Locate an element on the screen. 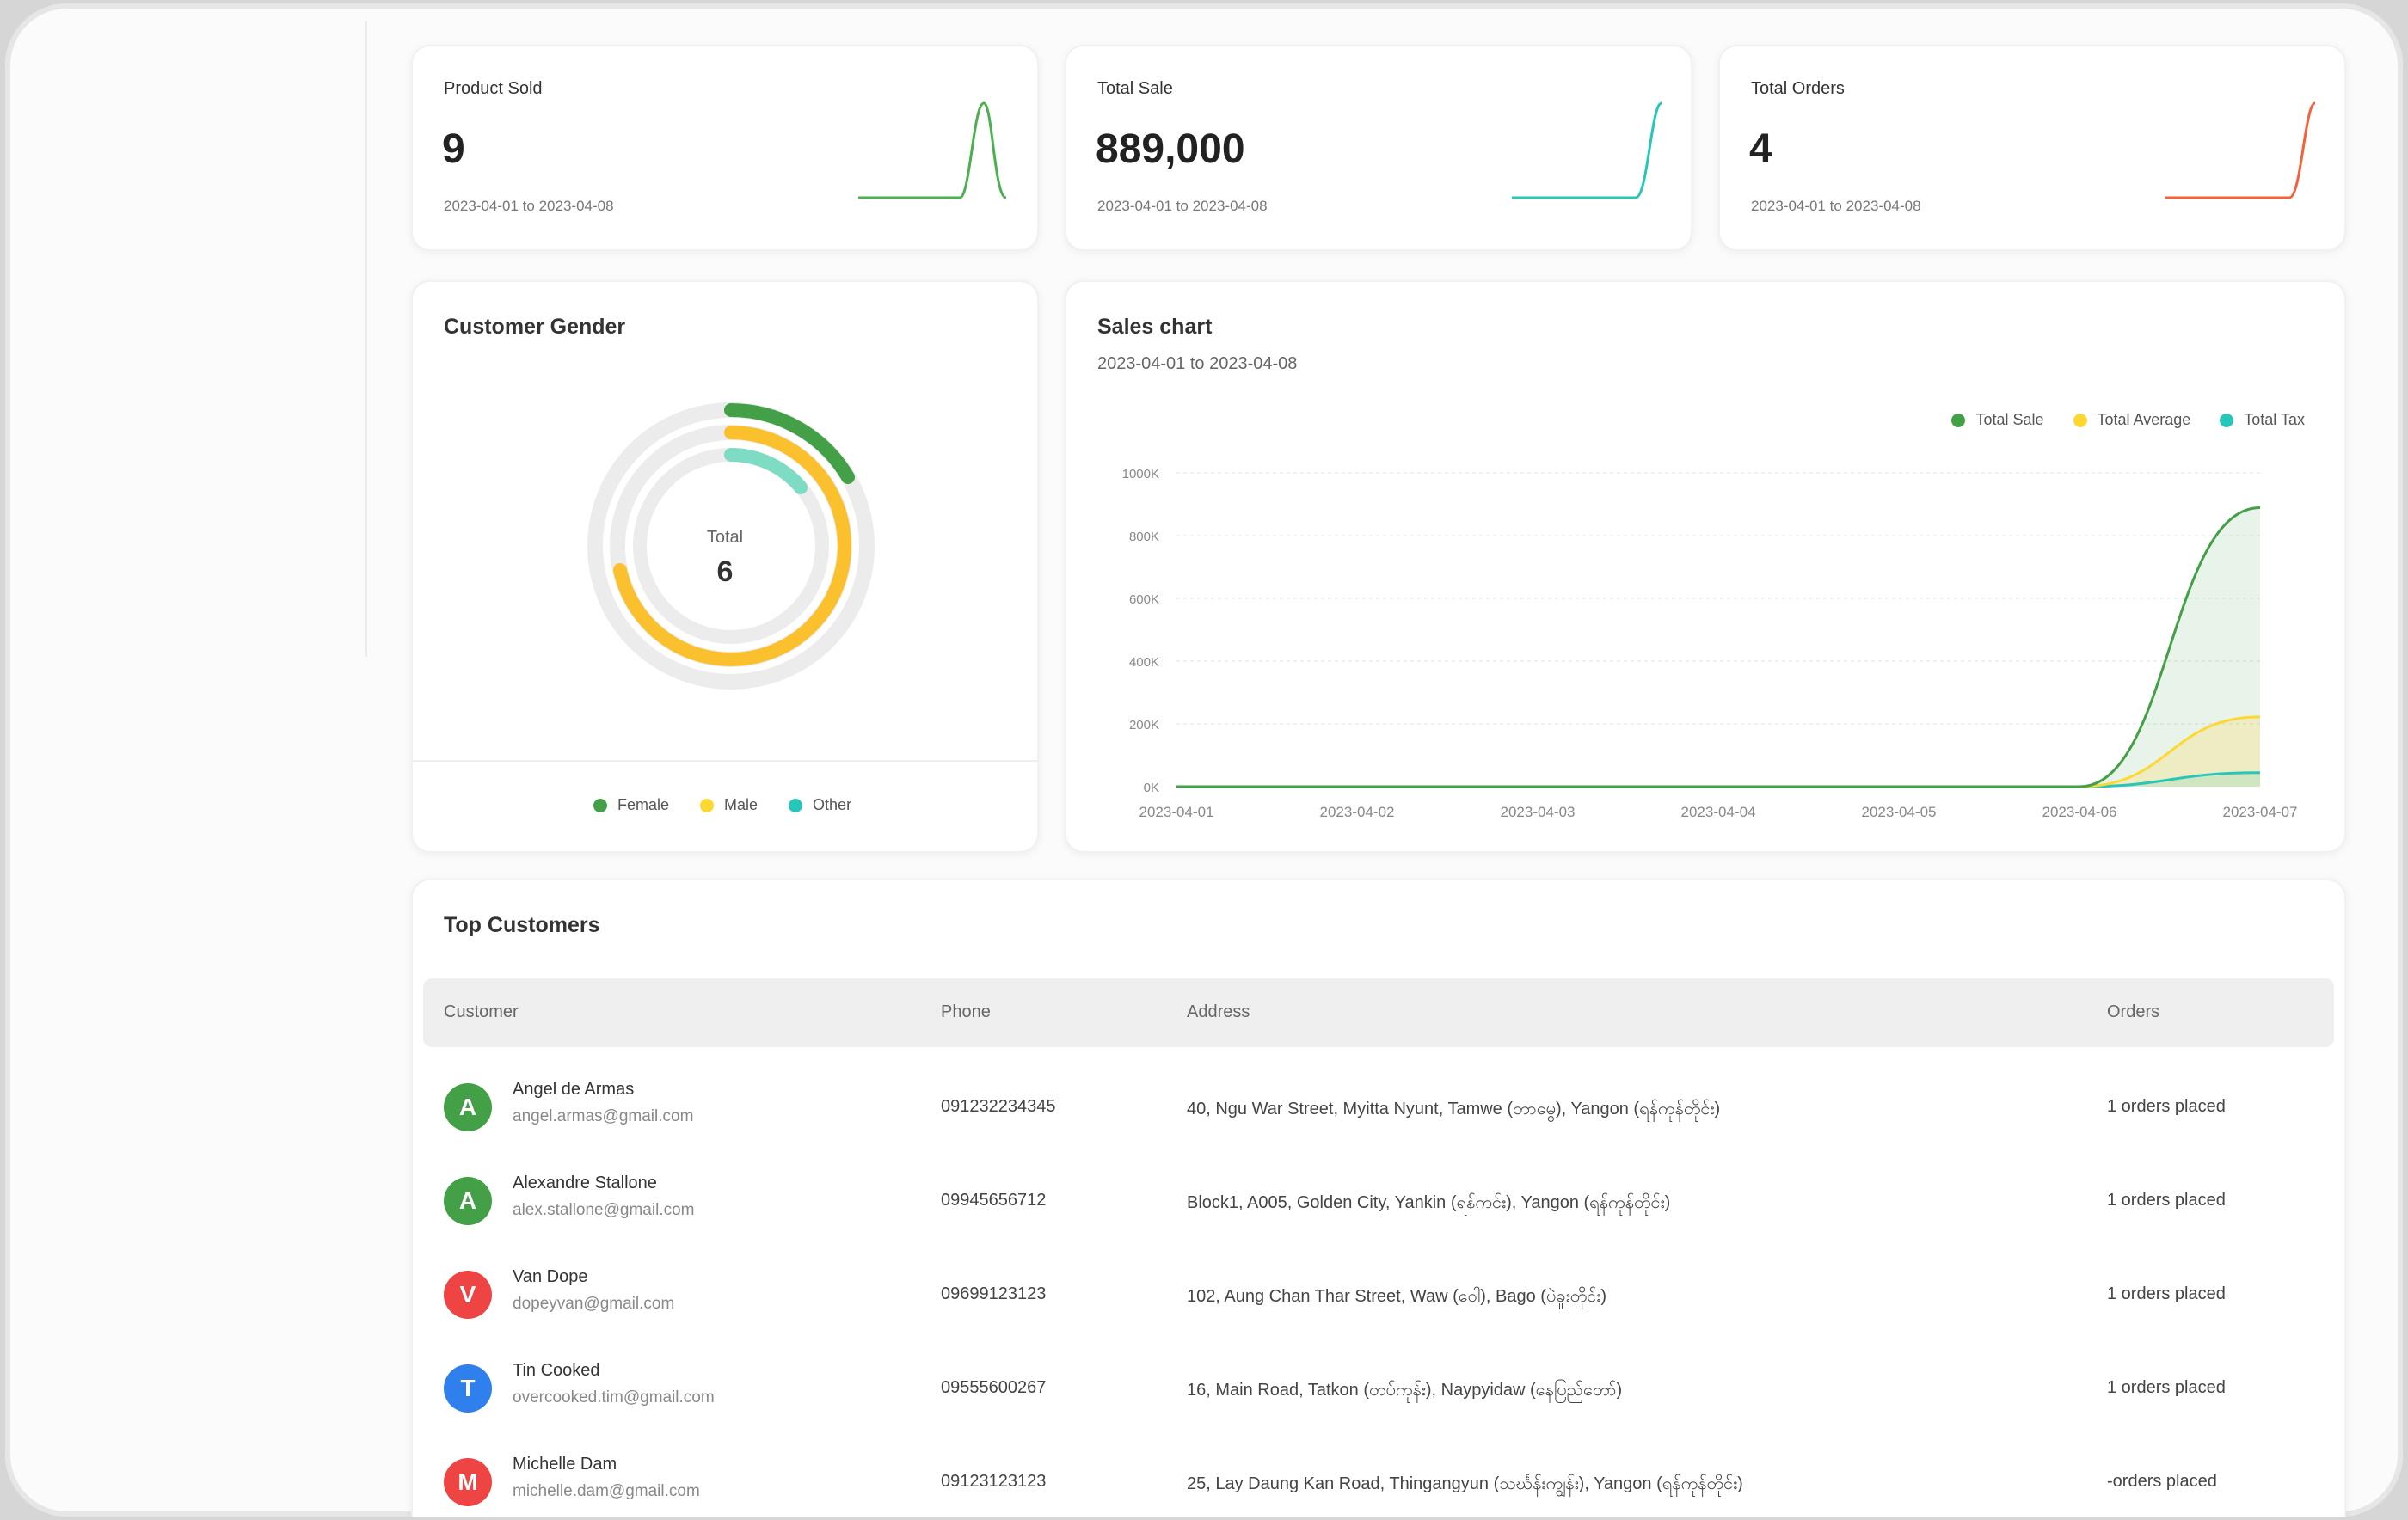 Image resolution: width=2408 pixels, height=1520 pixels. card-title: Customer Gender is located at coordinates (535, 327).